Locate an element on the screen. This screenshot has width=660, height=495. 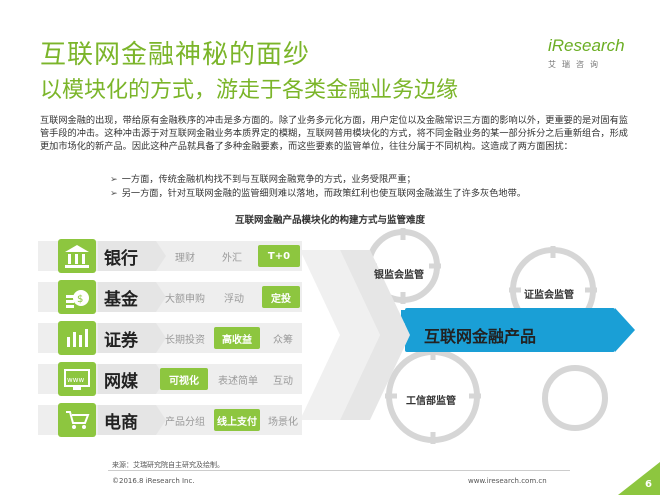
module-tag: 外汇 is located at coordinates (232, 258).